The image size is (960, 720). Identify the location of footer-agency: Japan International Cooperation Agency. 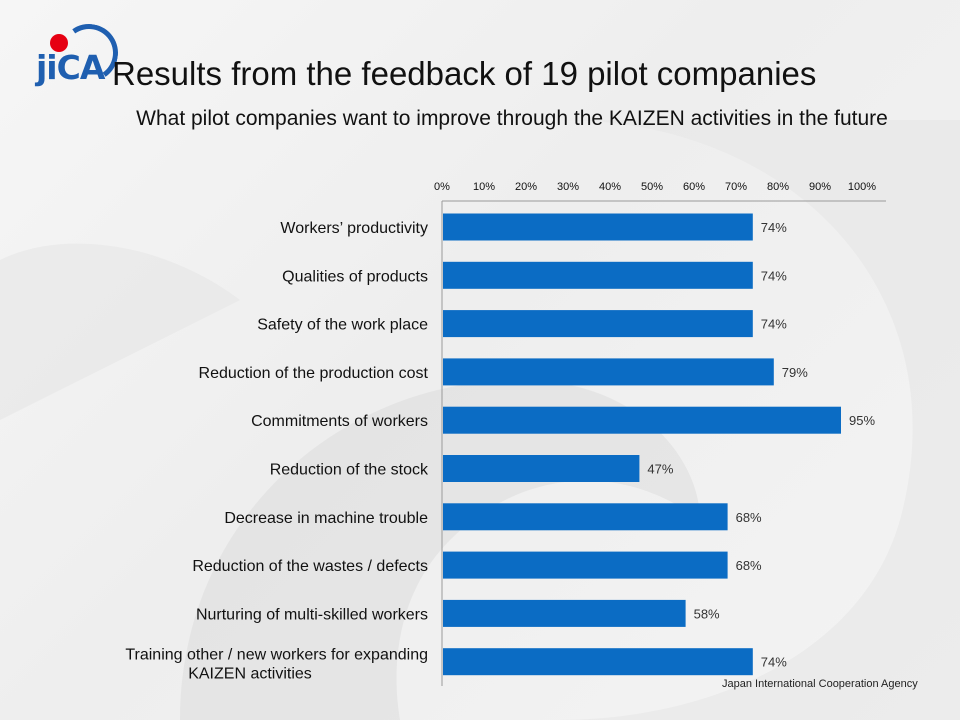
(820, 684).